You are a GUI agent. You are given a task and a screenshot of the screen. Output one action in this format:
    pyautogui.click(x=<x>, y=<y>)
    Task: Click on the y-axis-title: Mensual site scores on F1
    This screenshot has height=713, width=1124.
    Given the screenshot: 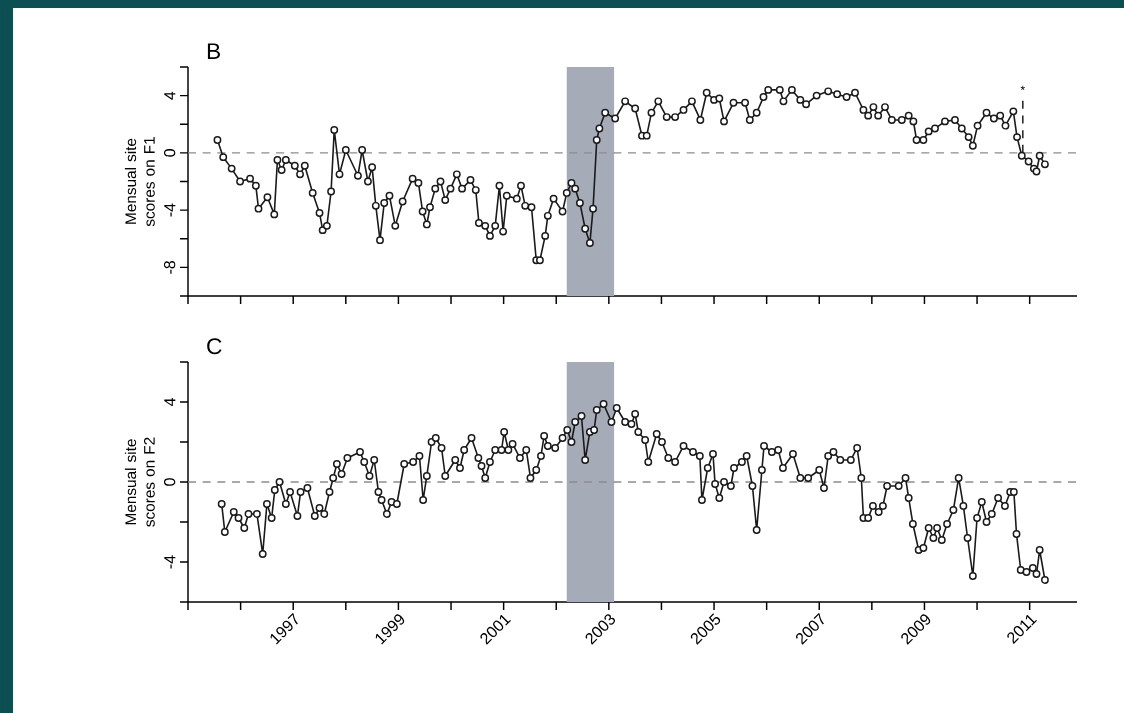 What is the action you would take?
    pyautogui.click(x=139, y=182)
    